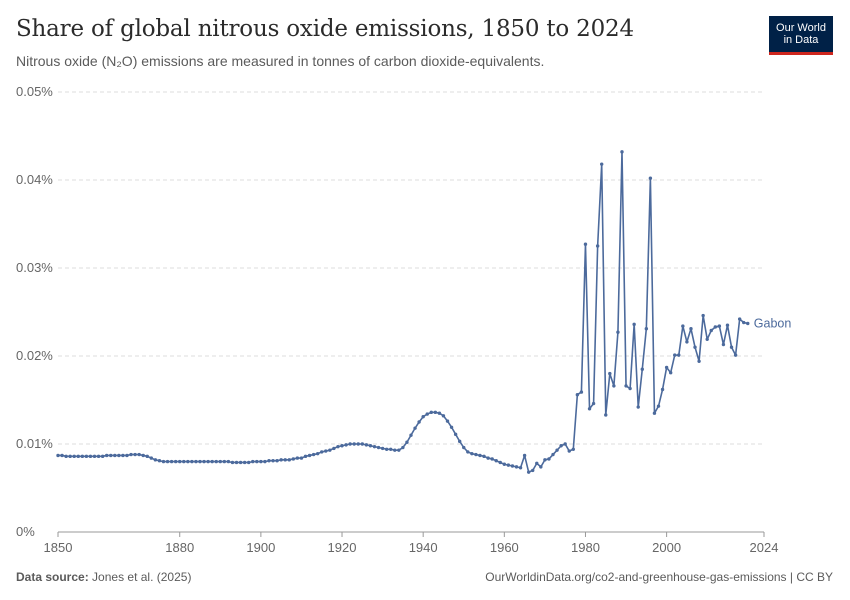 This screenshot has width=850, height=600. What do you see at coordinates (34, 91) in the screenshot?
I see `y-tick-label: 0.05%` at bounding box center [34, 91].